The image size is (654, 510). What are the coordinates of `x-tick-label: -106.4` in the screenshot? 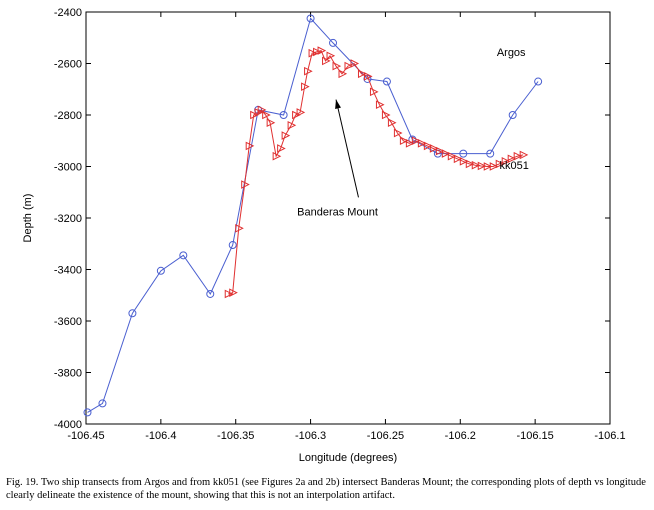 It's located at (160, 436).